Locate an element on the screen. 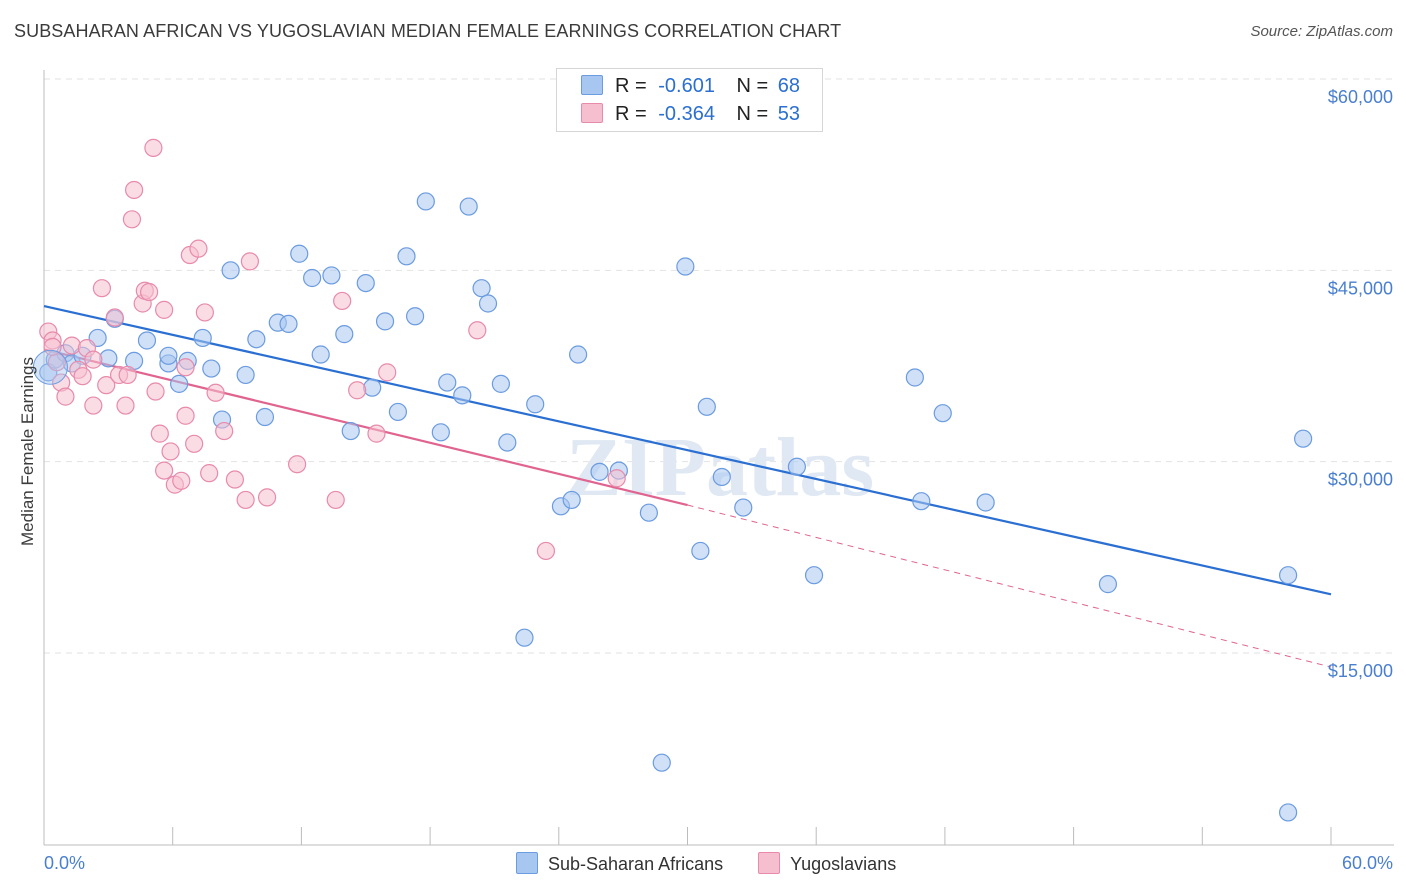  legend-label: Yugoslavians is located at coordinates (843, 864).